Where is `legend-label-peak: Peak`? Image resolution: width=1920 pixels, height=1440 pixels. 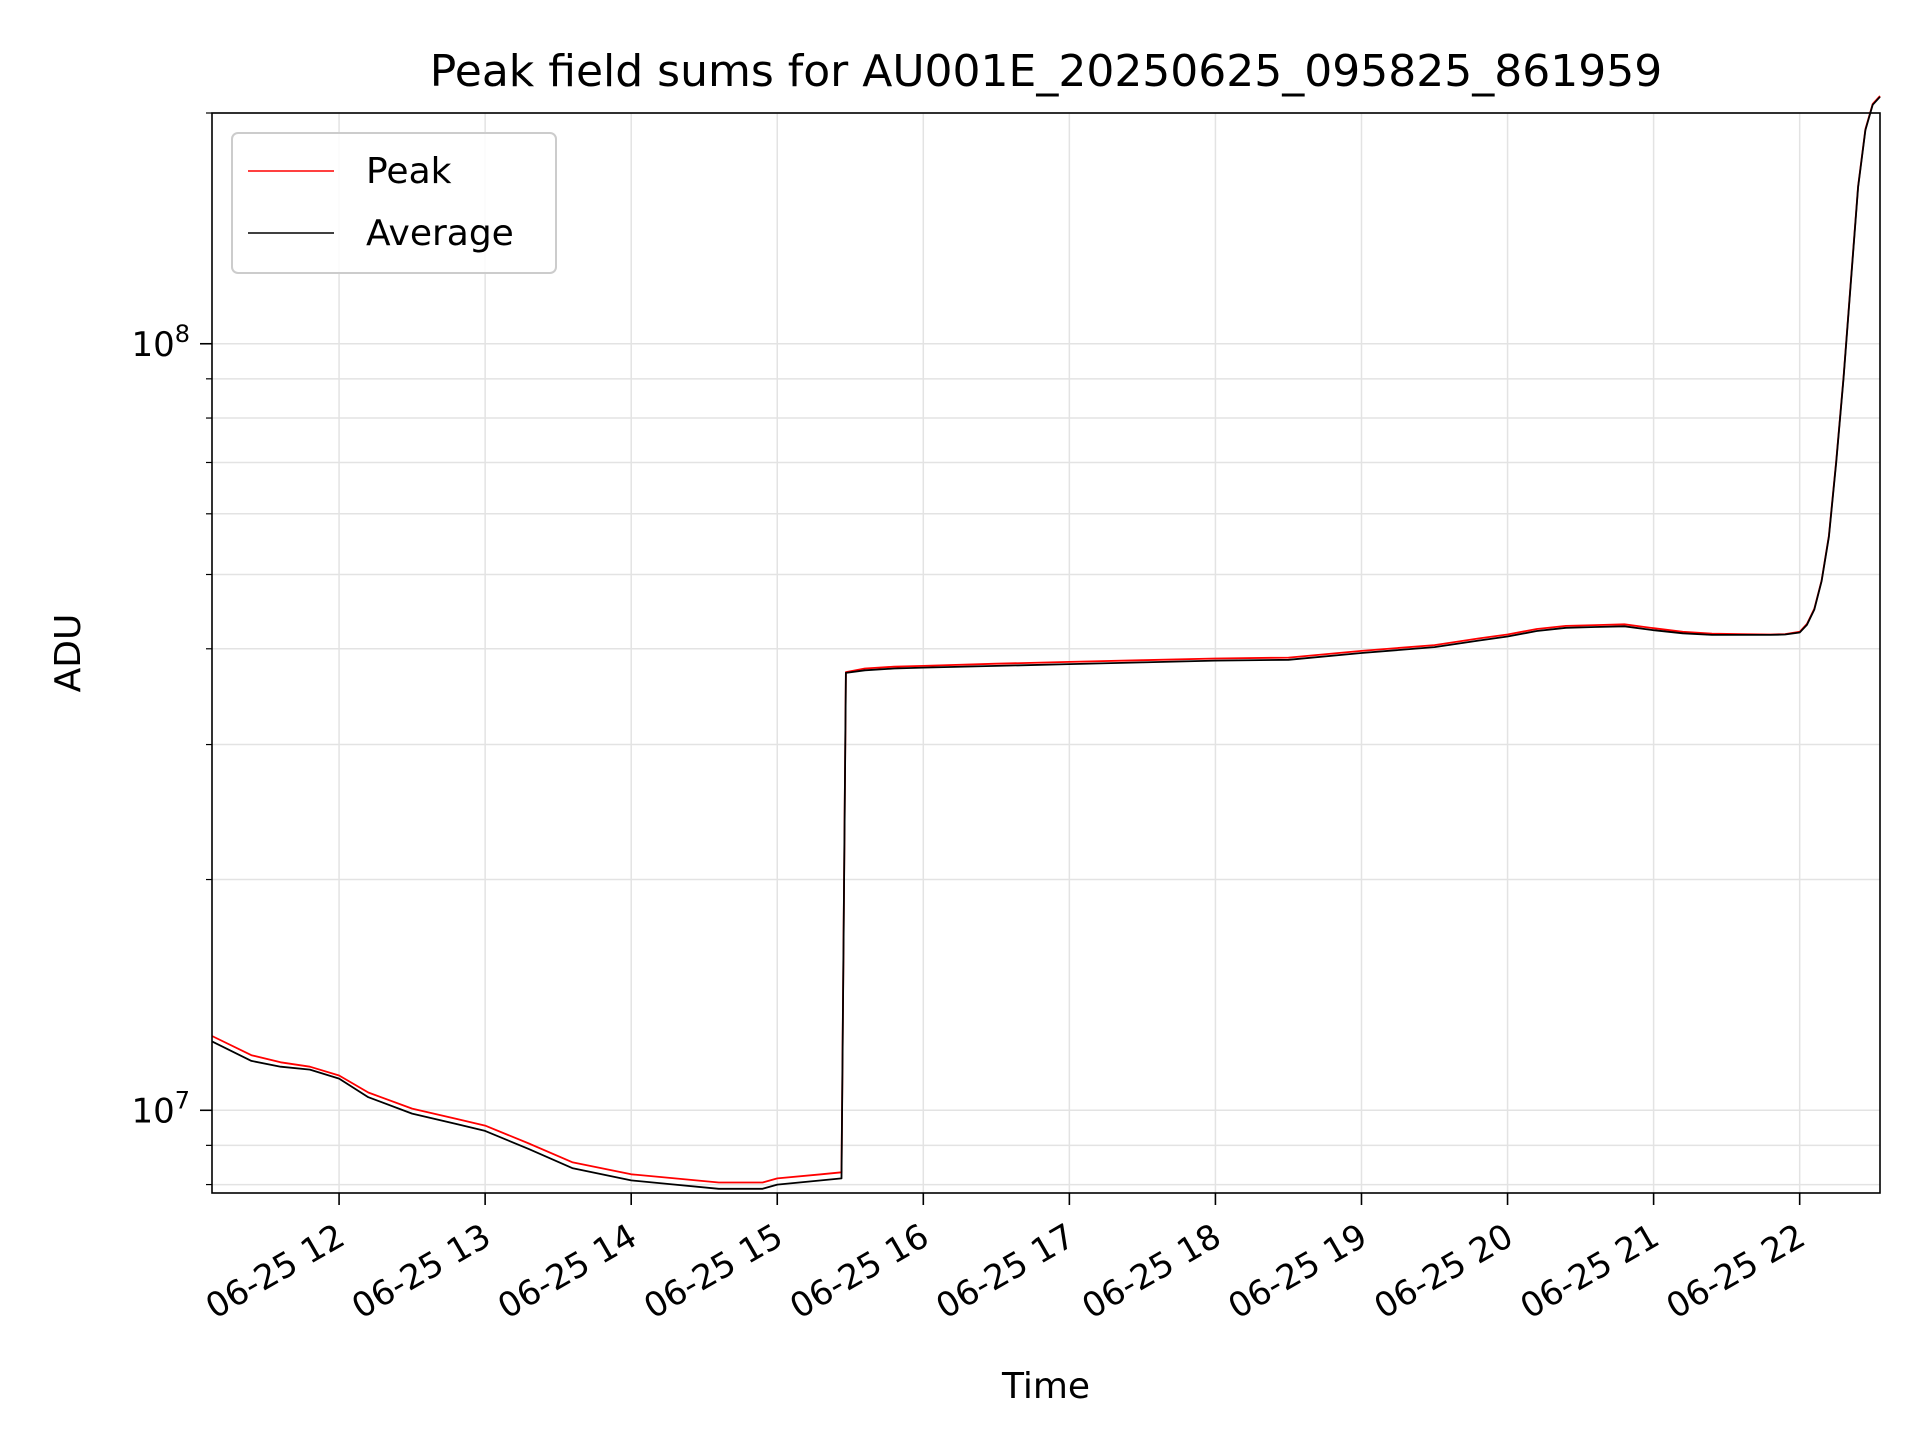 legend-label-peak: Peak is located at coordinates (409, 171).